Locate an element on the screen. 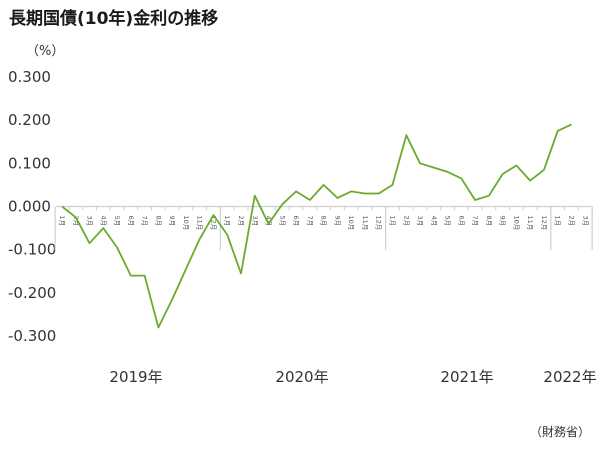 The image size is (600, 450). y-tick-label: 0.300 is located at coordinates (29, 77).